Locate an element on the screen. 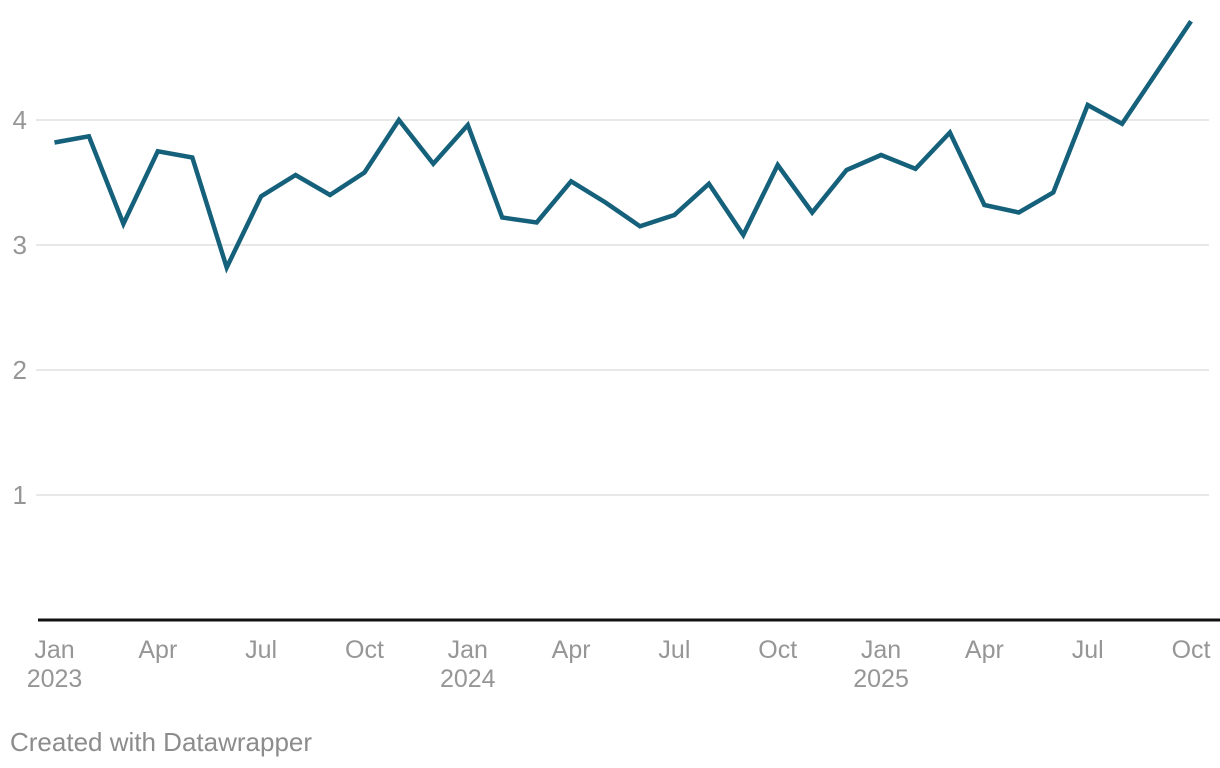 The height and width of the screenshot is (768, 1220). y-tick-label-4: 4 is located at coordinates (20, 120).